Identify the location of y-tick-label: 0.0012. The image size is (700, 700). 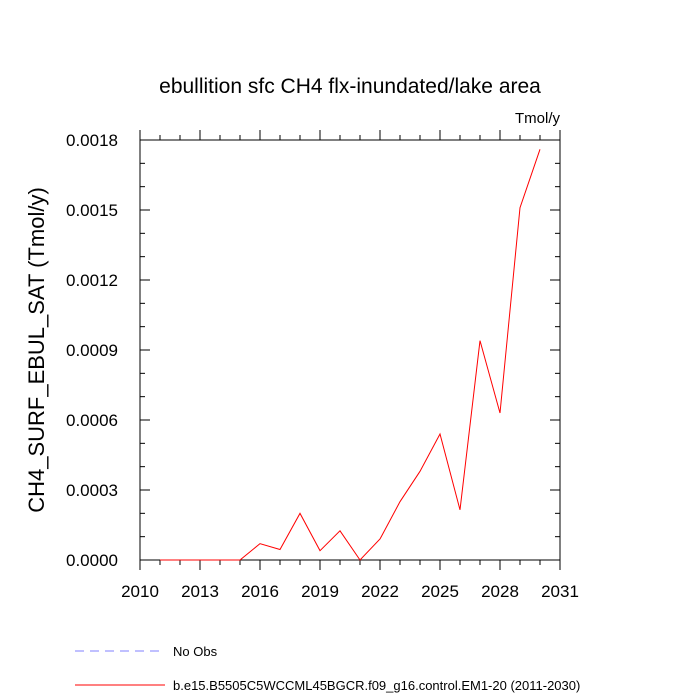
(92, 280).